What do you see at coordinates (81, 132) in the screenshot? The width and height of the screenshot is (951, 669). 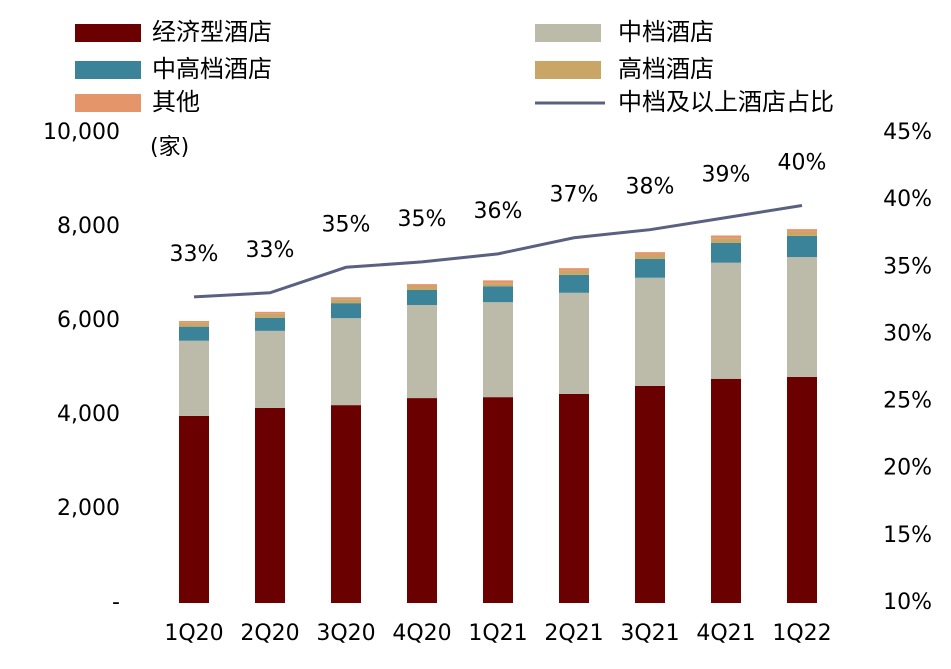 I see `y-tick-label: 10,000` at bounding box center [81, 132].